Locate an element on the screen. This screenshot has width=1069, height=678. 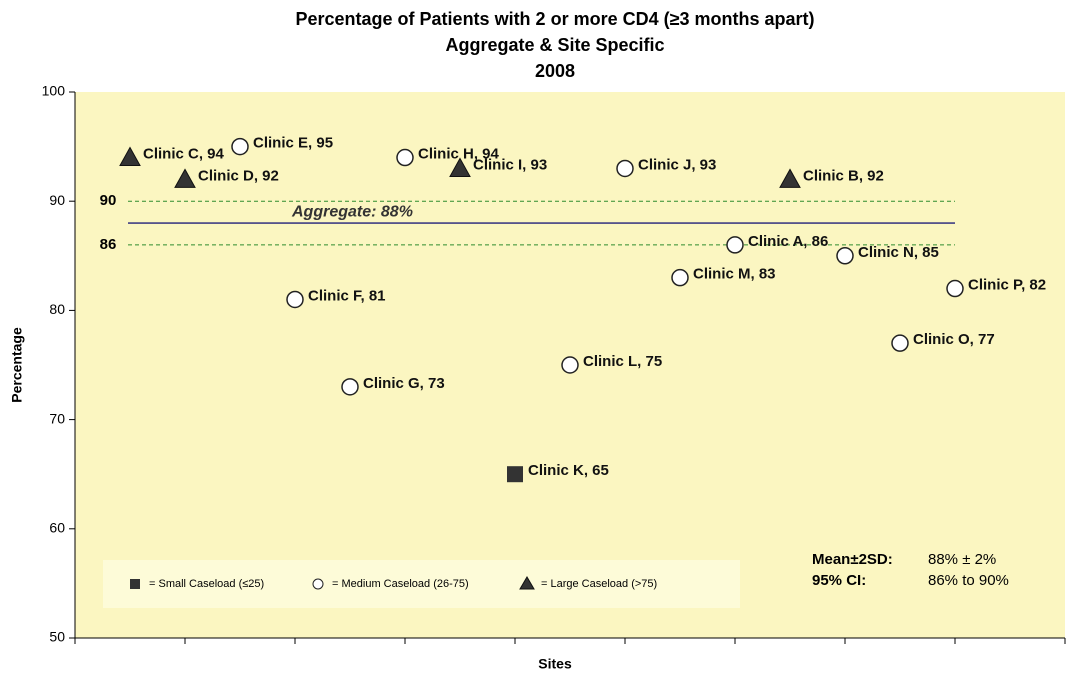
chart-subtitle: 2008 is located at coordinates (555, 71).